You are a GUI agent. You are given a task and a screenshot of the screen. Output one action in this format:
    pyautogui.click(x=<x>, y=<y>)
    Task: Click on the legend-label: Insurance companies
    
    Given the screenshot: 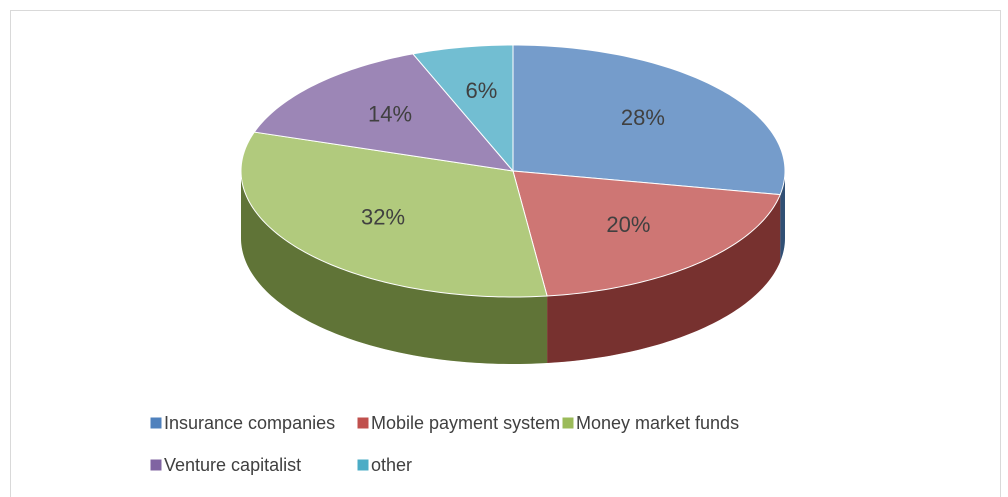 What is the action you would take?
    pyautogui.click(x=249, y=423)
    